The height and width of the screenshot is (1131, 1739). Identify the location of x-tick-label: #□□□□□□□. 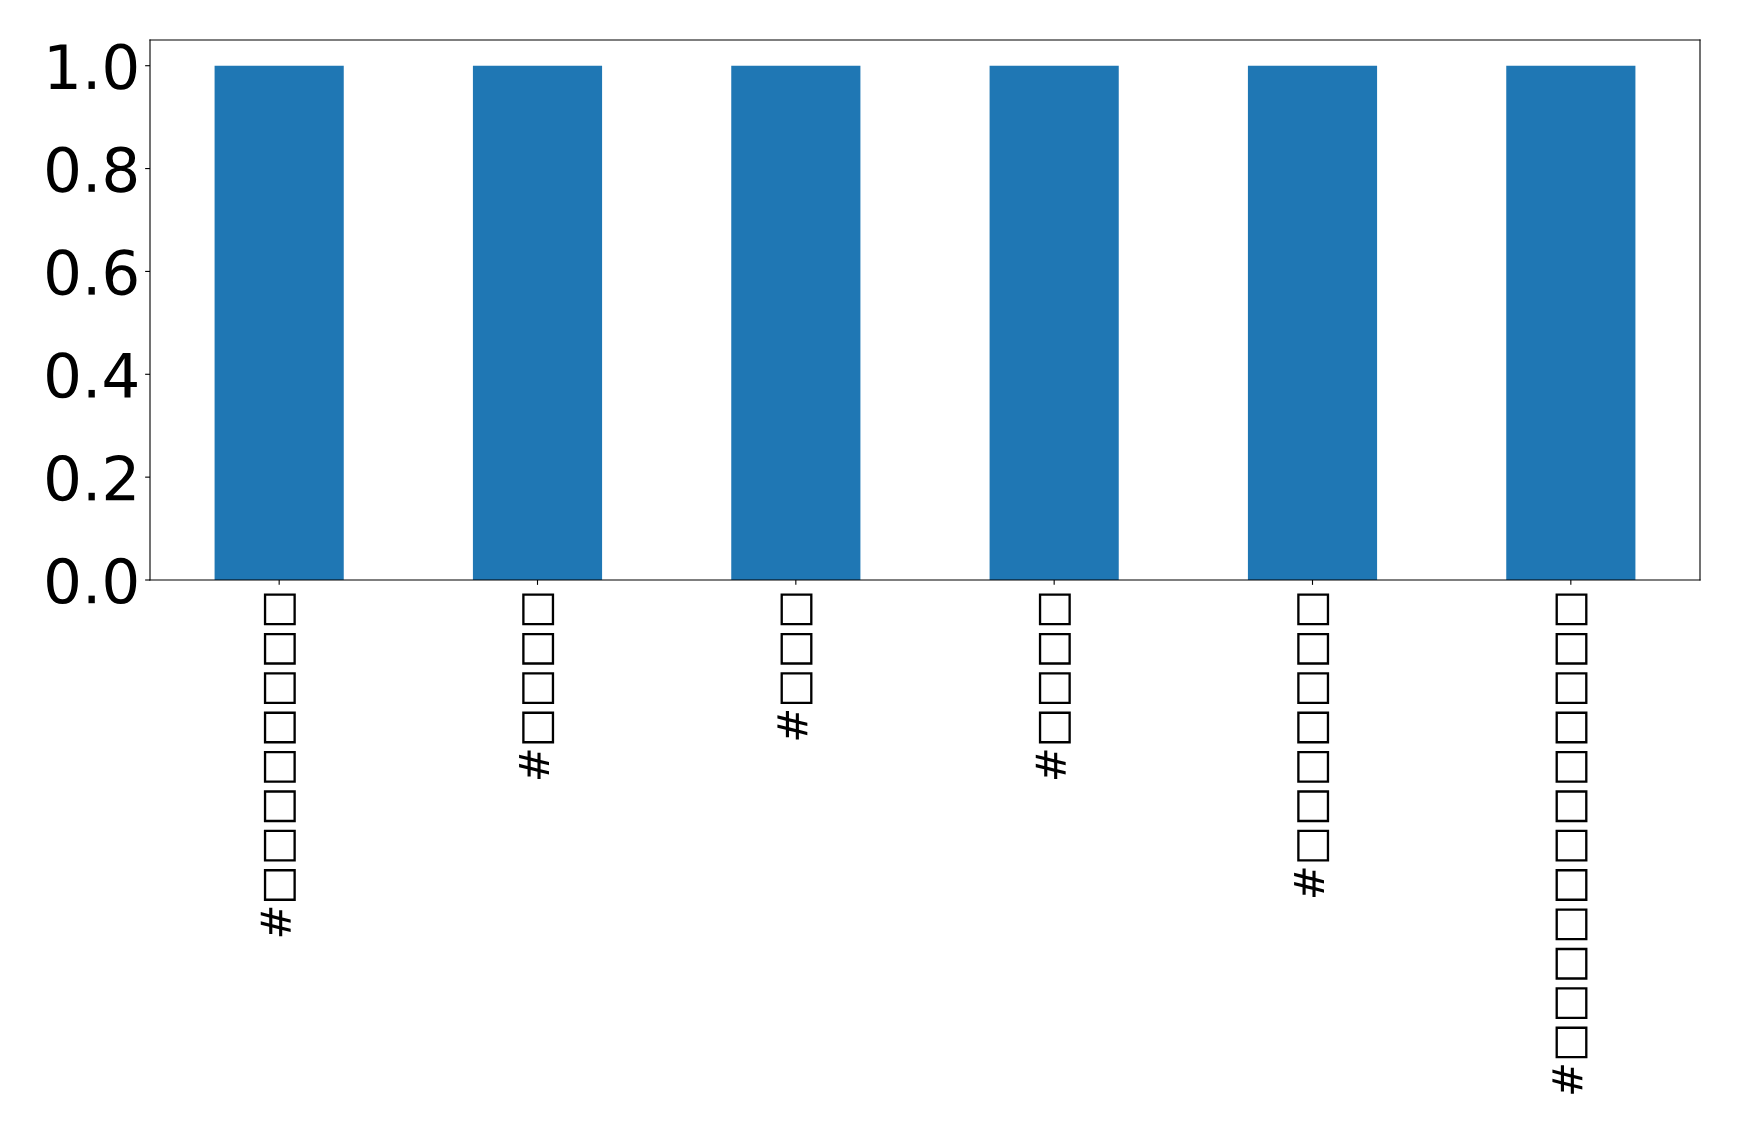
(1312, 745).